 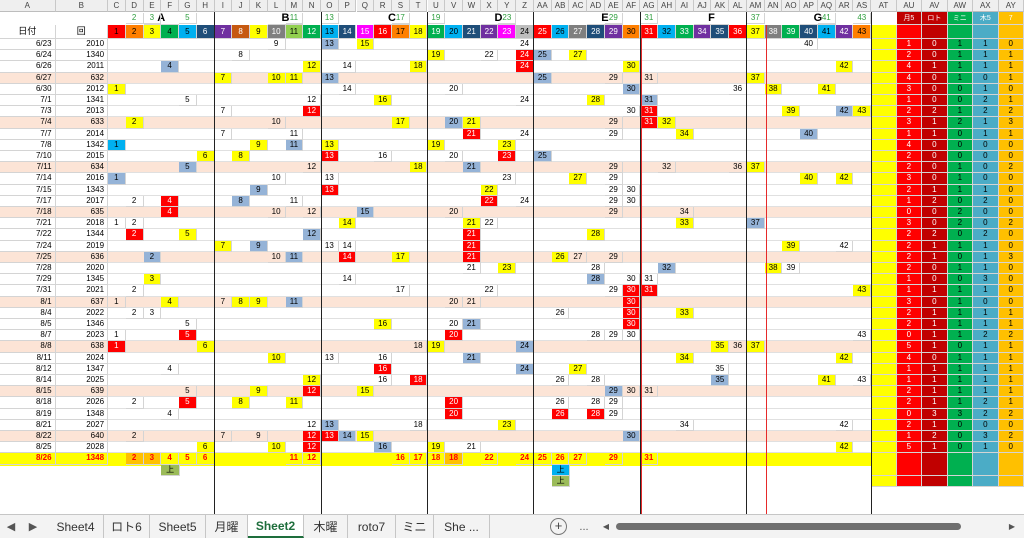 I want to click on number-cell: 35, so click(x=720, y=347).